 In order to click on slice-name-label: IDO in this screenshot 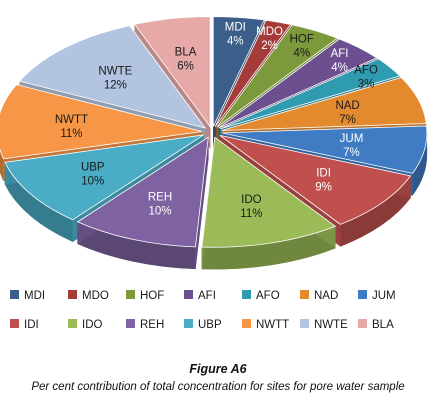, I will do `click(251, 200)`.